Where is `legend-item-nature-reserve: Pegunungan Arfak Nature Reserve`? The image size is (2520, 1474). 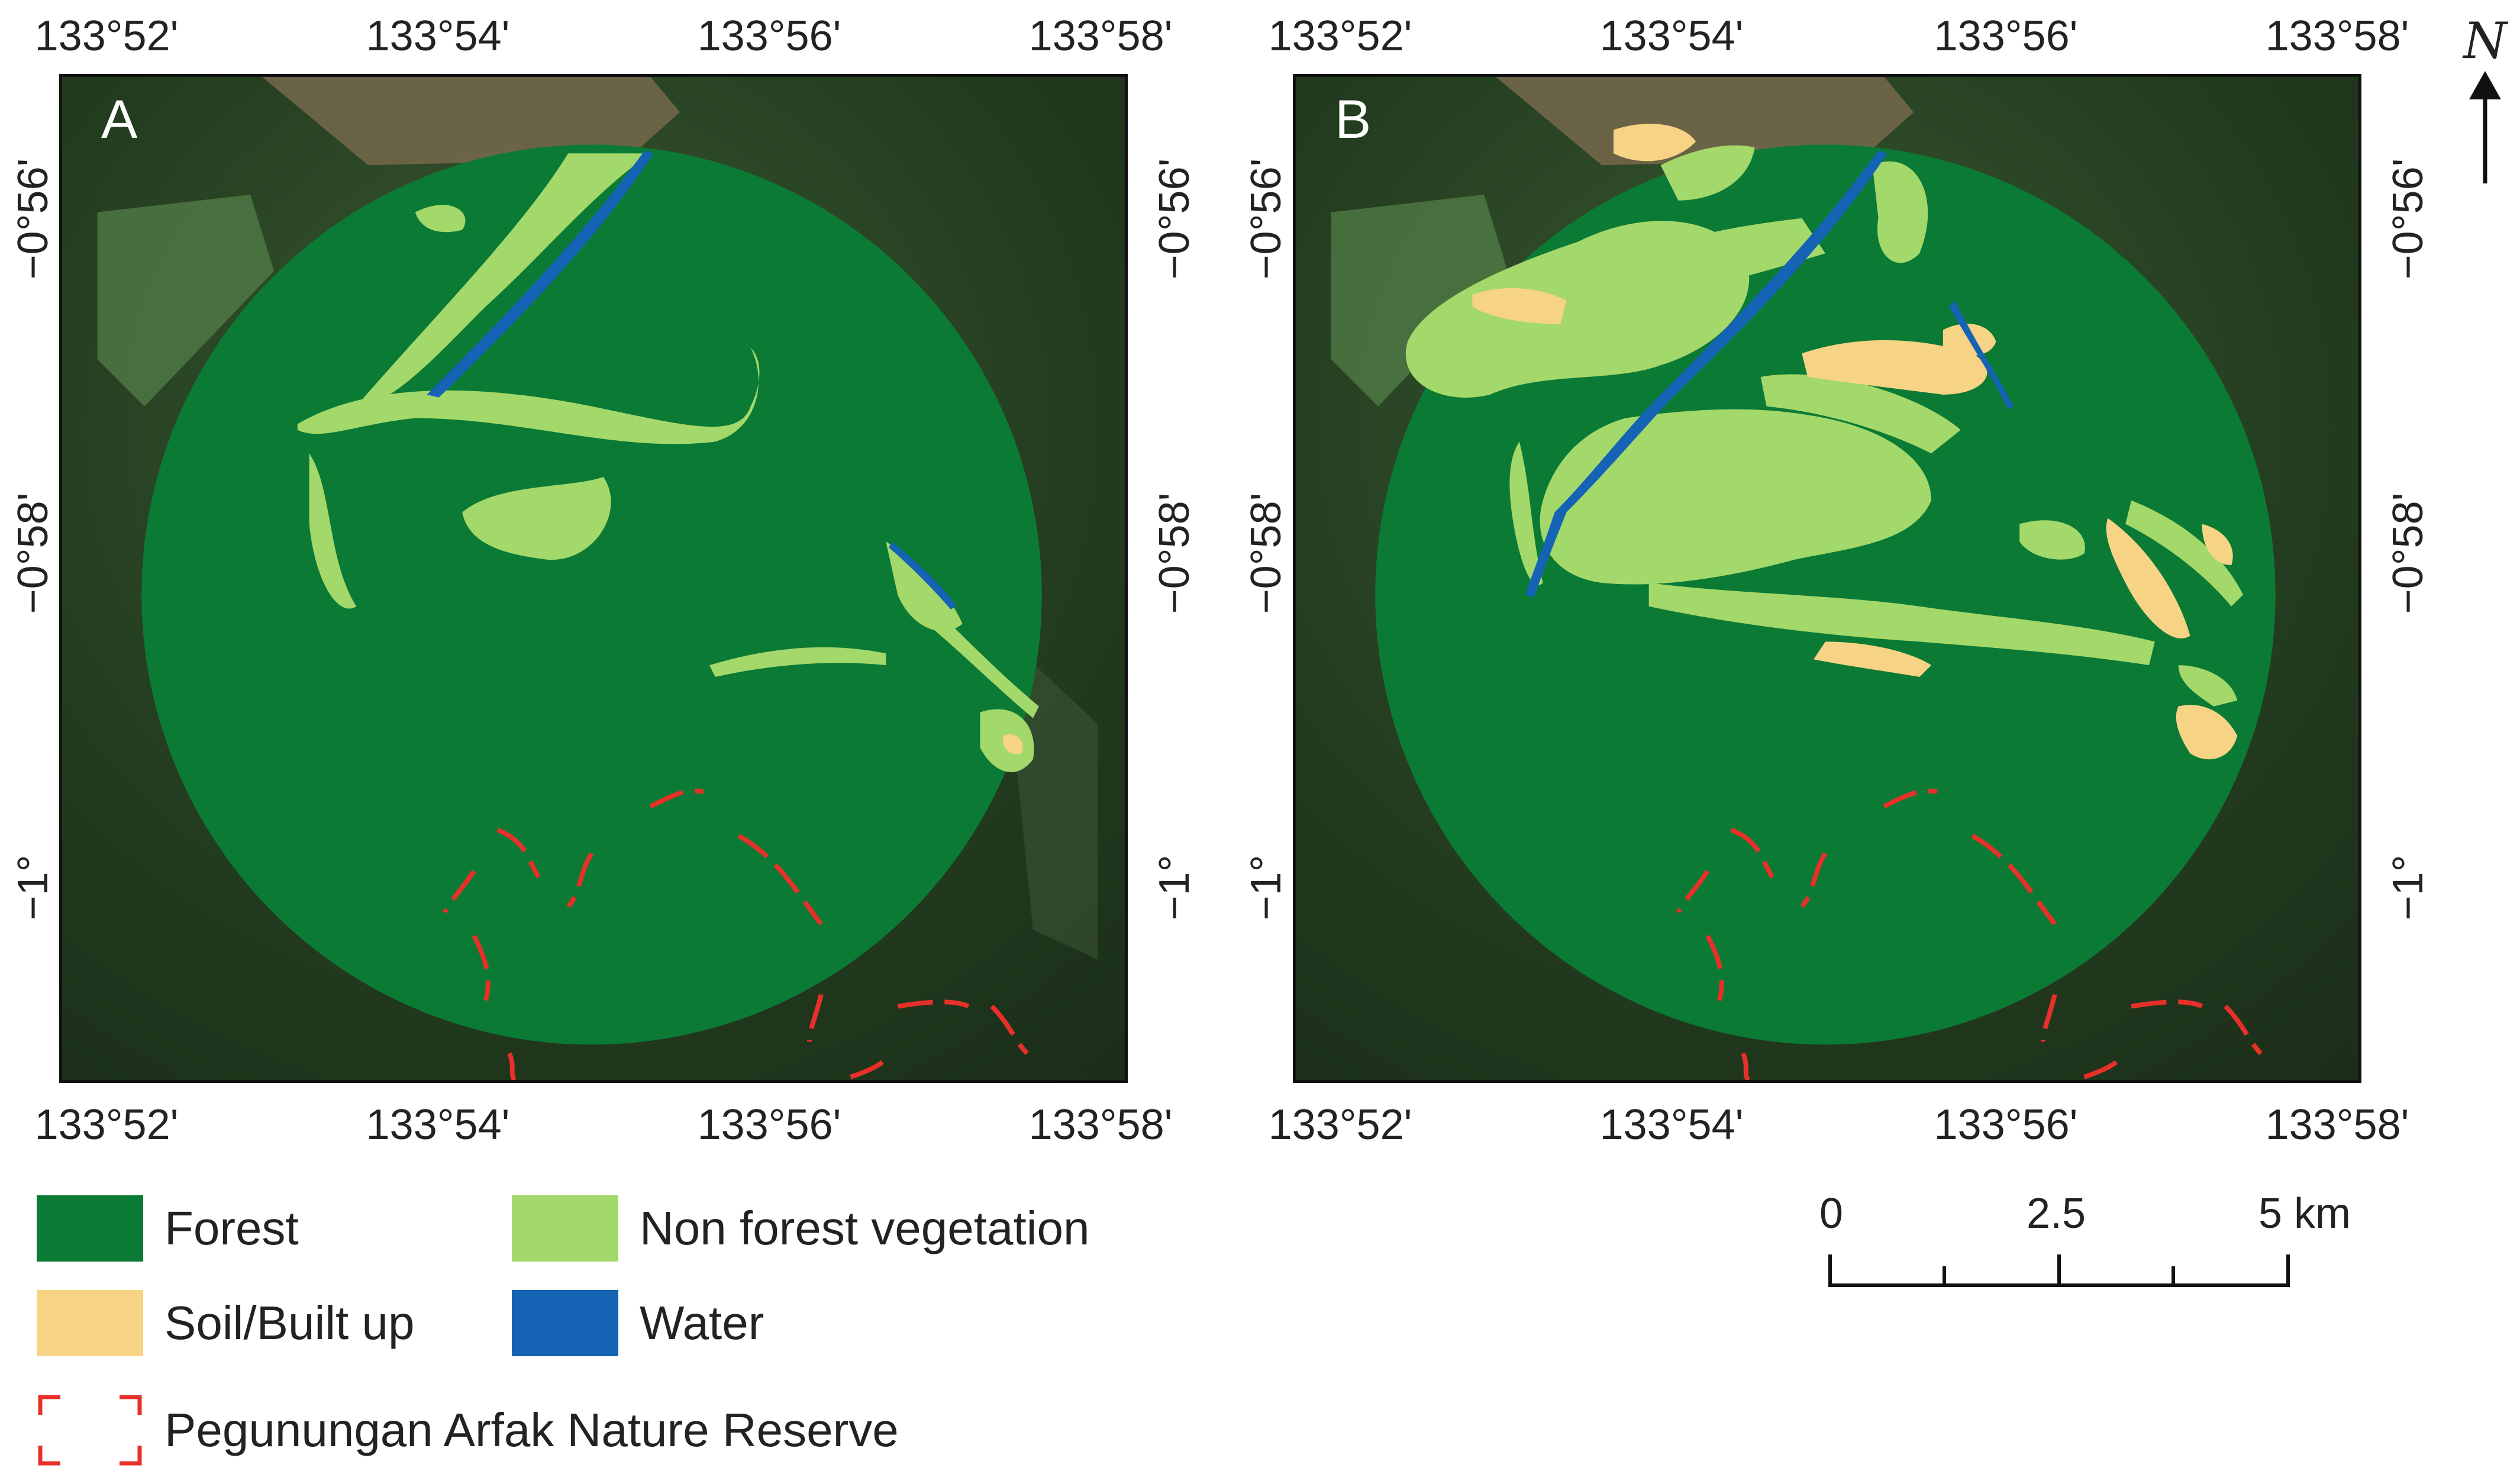 legend-item-nature-reserve: Pegunungan Arfak Nature Reserve is located at coordinates (468, 1430).